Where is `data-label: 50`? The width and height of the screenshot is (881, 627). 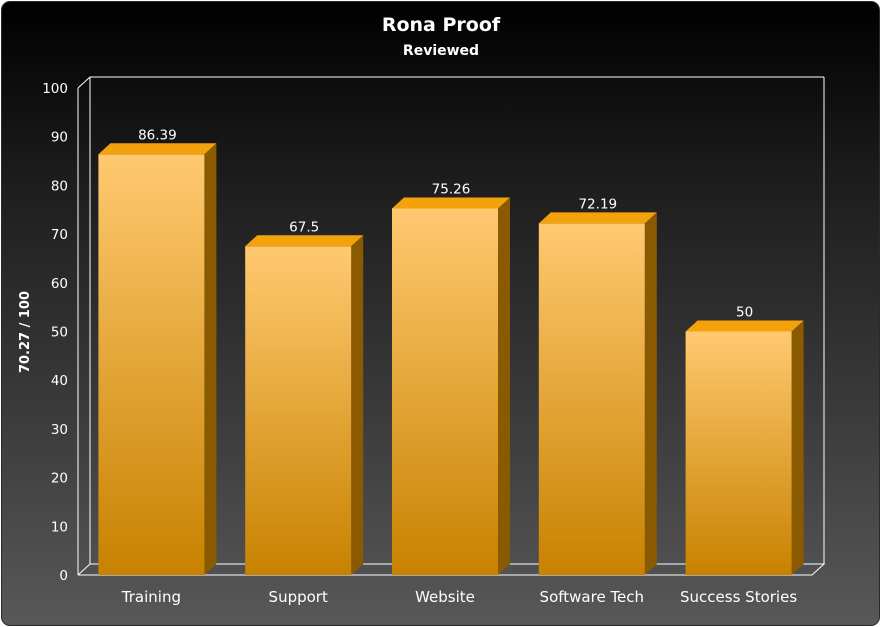
data-label: 50 is located at coordinates (744, 313).